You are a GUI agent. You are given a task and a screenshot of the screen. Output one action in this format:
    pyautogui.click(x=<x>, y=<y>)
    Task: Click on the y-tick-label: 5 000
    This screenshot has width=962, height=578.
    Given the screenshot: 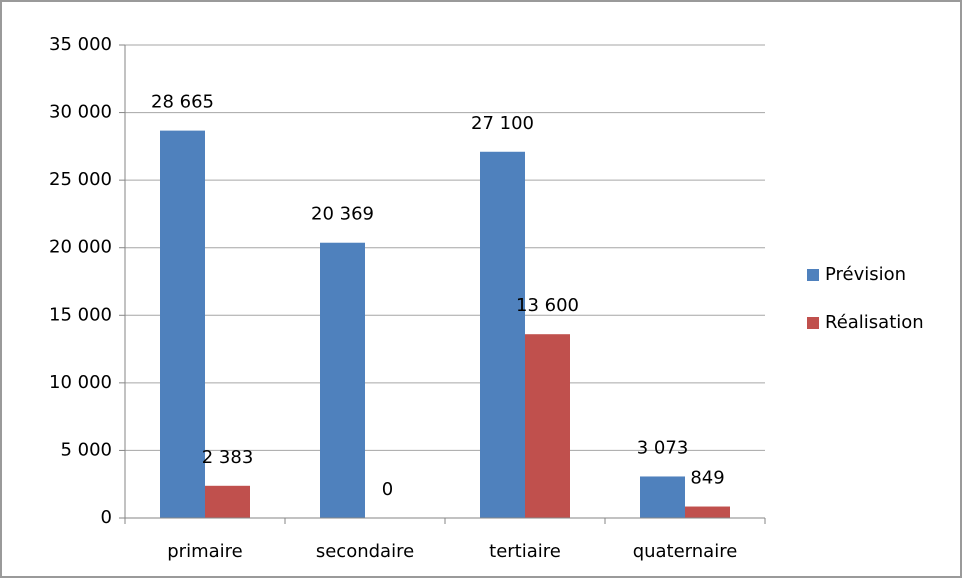 What is the action you would take?
    pyautogui.click(x=86, y=449)
    